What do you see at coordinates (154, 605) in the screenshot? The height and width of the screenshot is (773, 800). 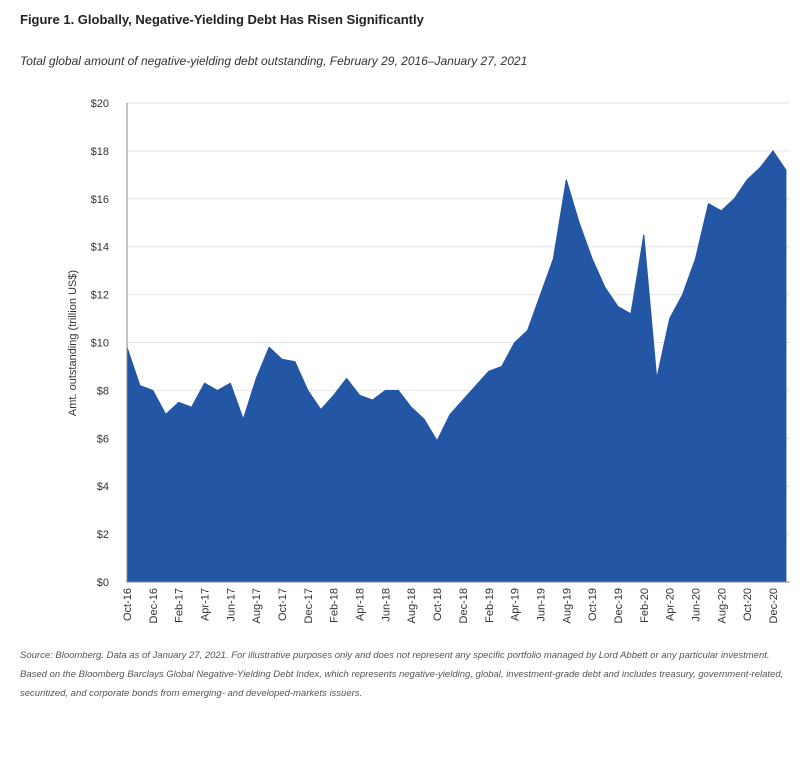 I see `x-tick-label: Dec-16` at bounding box center [154, 605].